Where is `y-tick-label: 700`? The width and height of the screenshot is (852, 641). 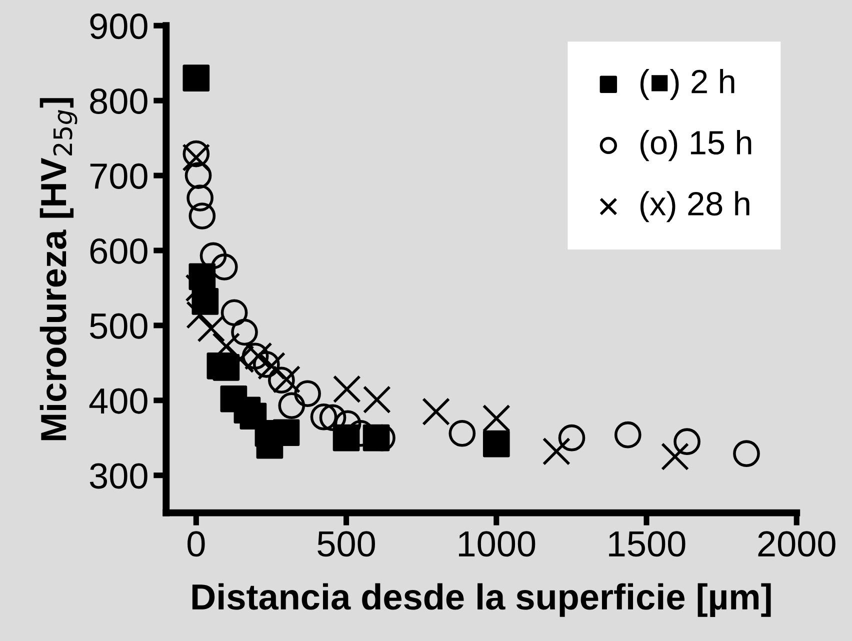
y-tick-label: 700 is located at coordinates (119, 176).